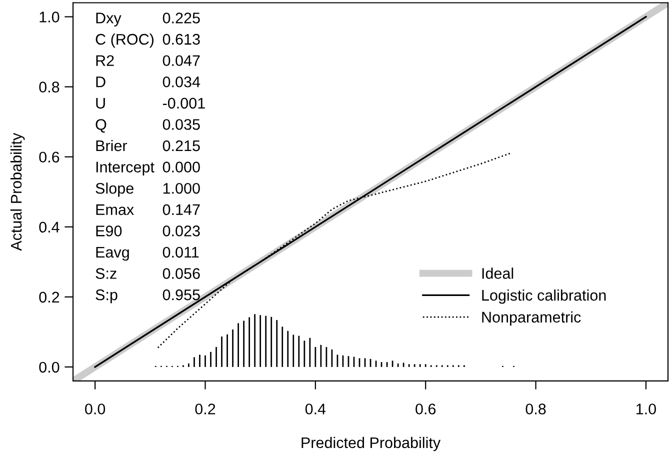 This screenshot has height=459, width=670. What do you see at coordinates (106, 273) in the screenshot?
I see `annotation: S:z` at bounding box center [106, 273].